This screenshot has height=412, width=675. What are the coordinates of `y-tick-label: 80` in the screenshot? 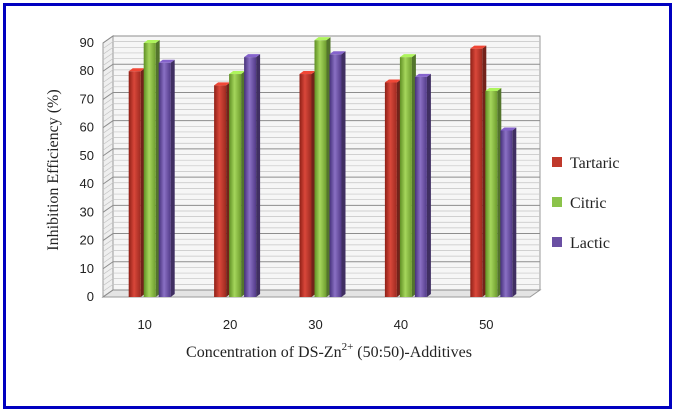 It's located at (87, 70).